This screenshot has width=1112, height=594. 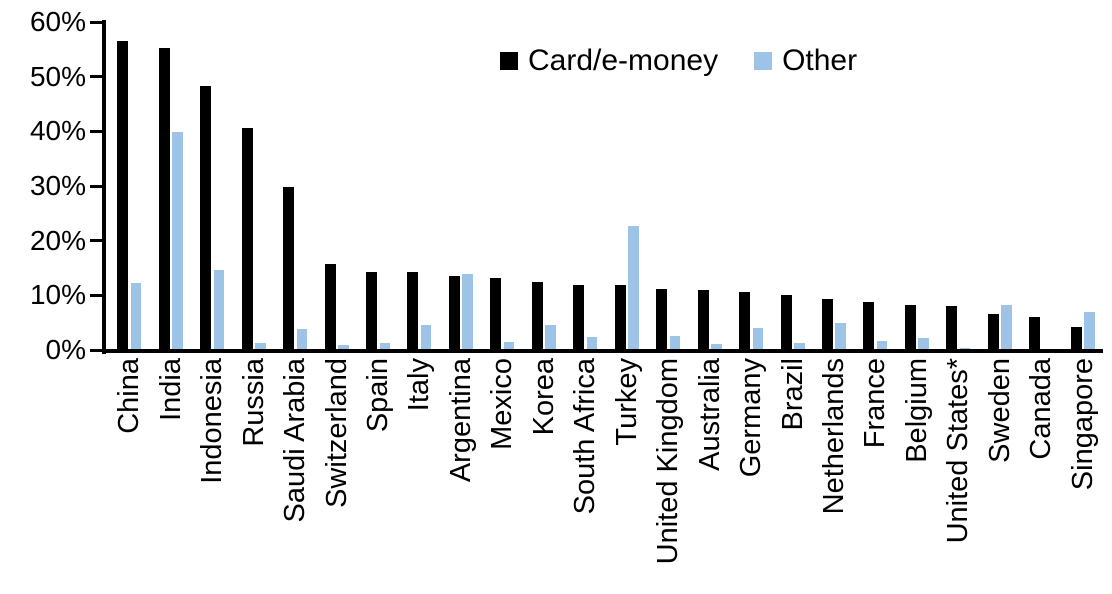 I want to click on other-swatch-icon, so click(x=763, y=61).